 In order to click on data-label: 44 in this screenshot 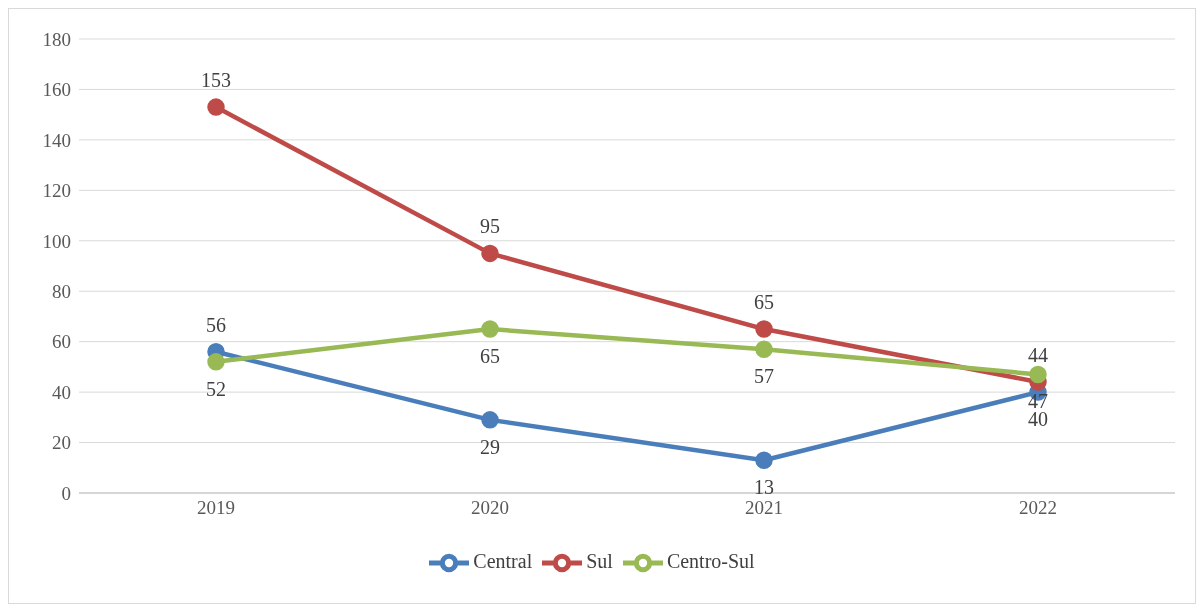, I will do `click(1038, 355)`.